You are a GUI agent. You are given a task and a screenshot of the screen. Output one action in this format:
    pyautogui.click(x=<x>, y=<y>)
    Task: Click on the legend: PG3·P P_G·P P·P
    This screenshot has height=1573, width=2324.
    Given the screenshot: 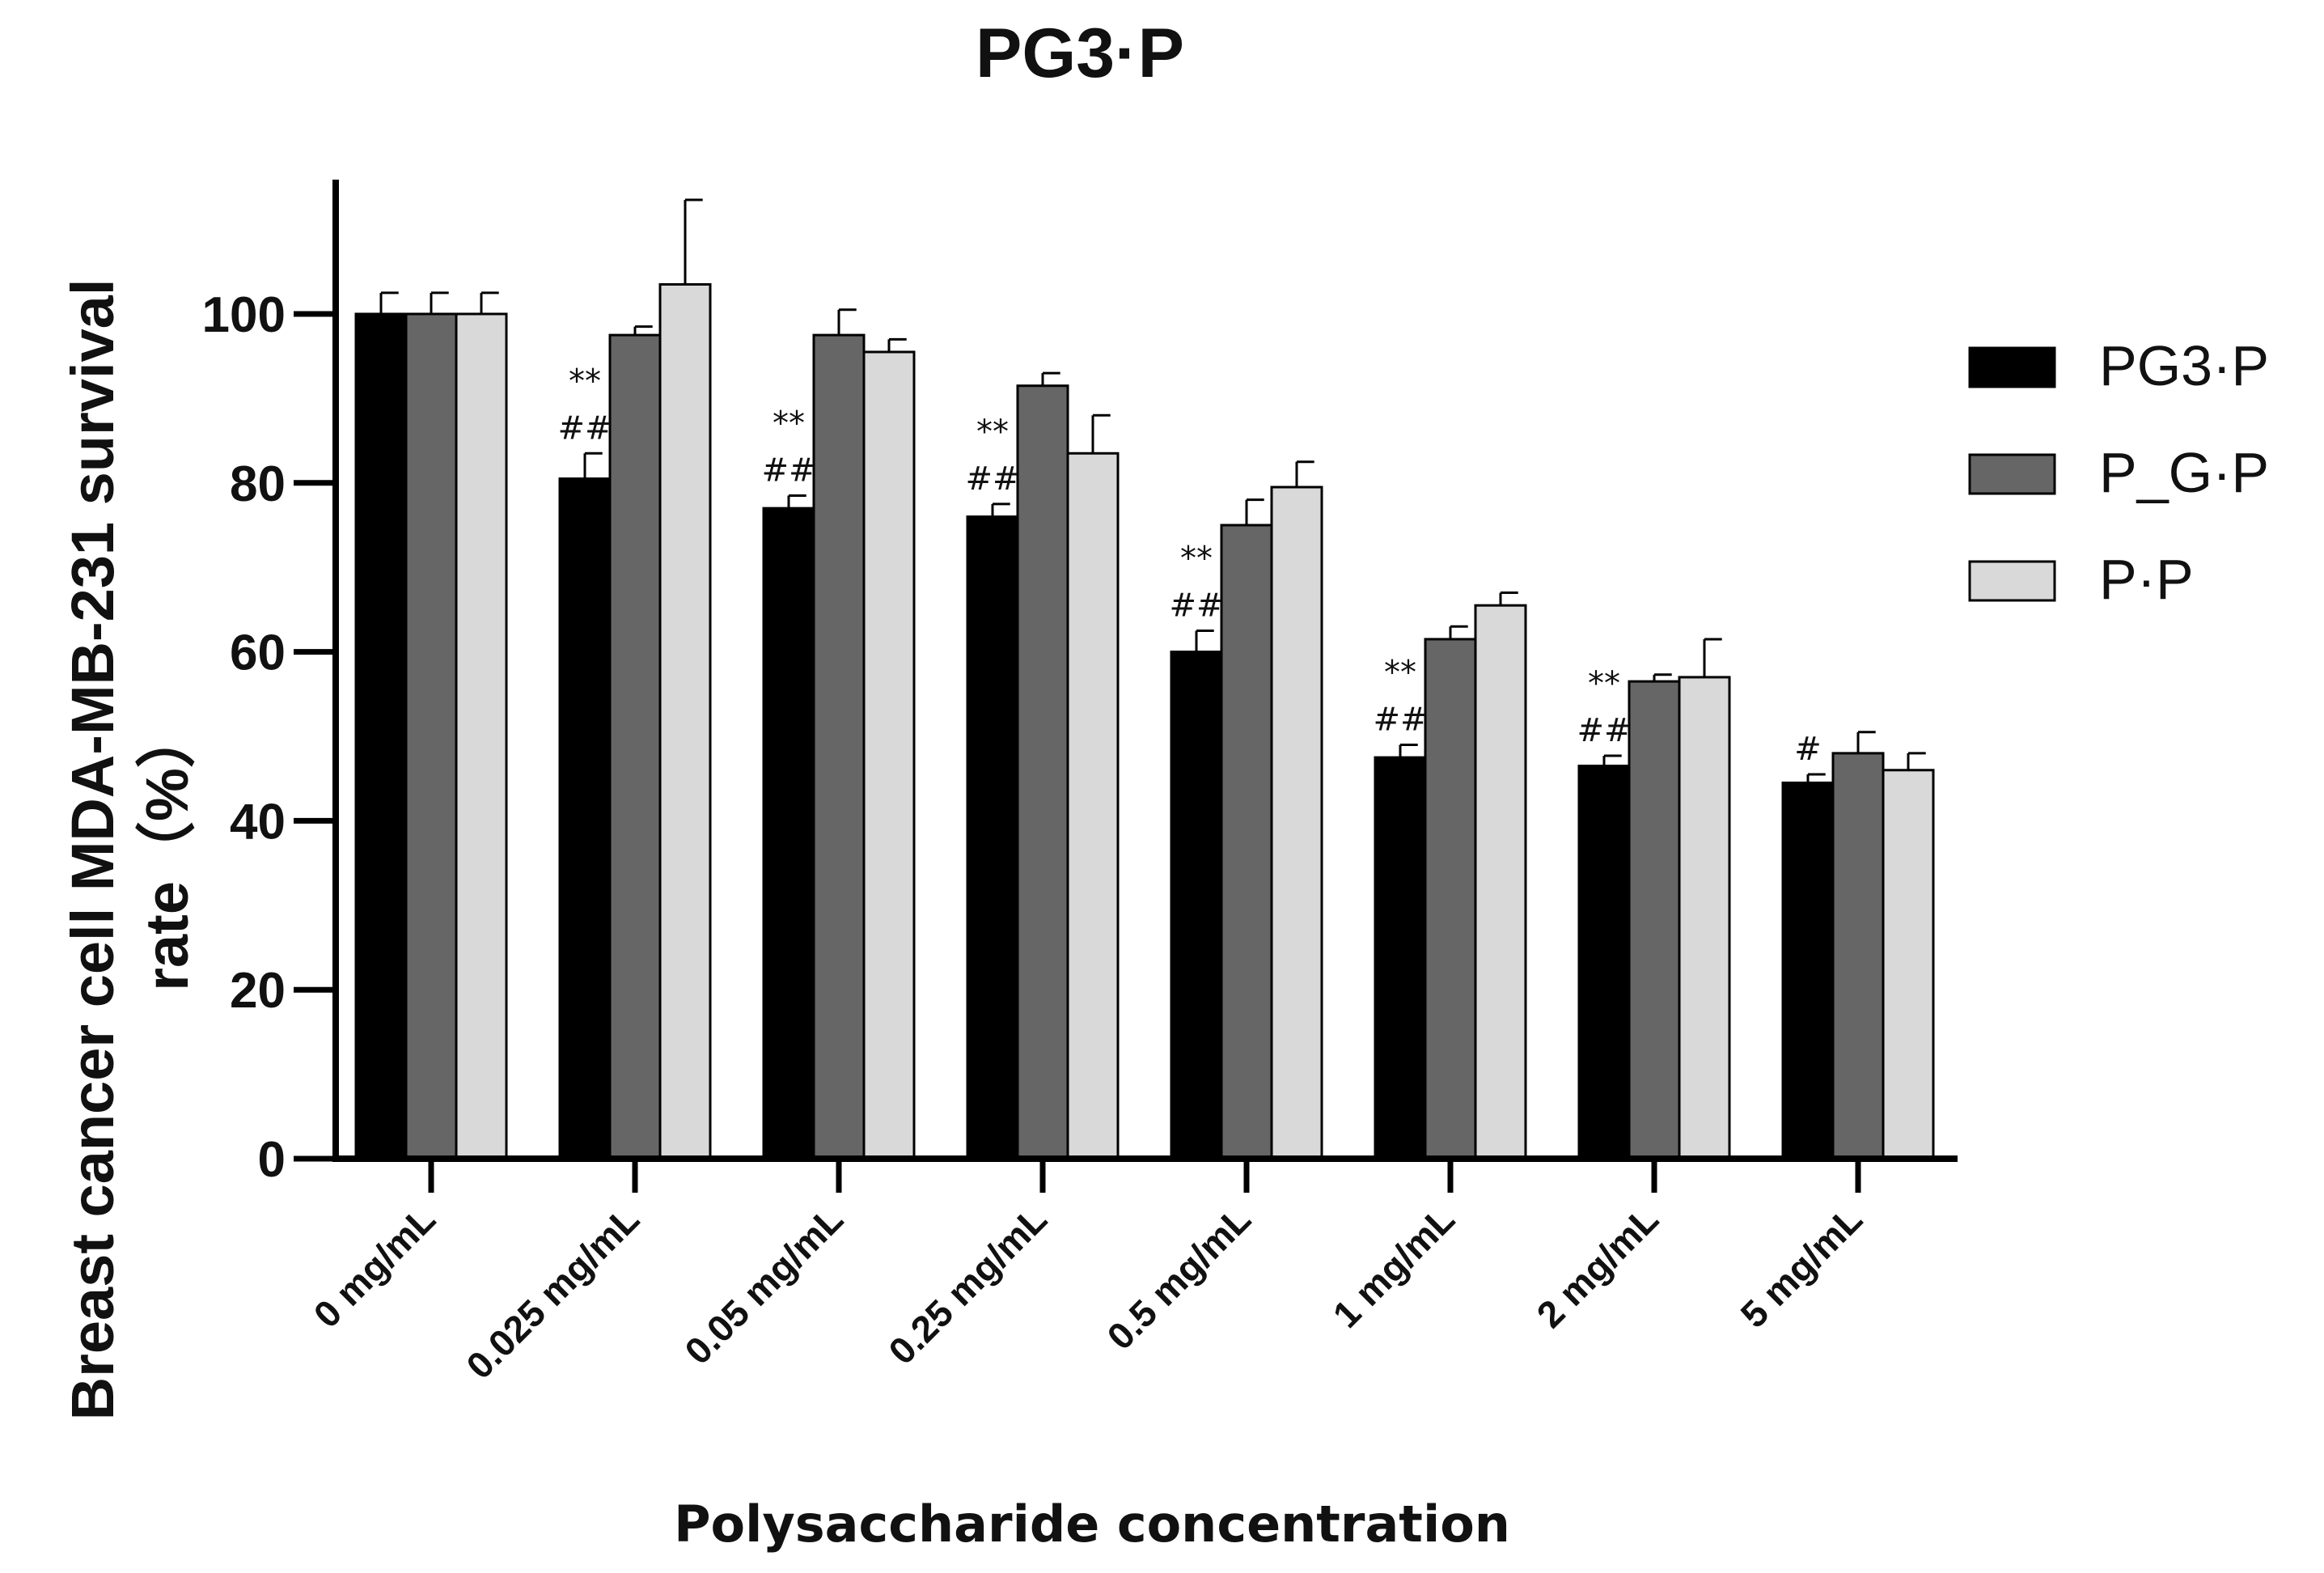 What is the action you would take?
    pyautogui.click(x=2118, y=472)
    